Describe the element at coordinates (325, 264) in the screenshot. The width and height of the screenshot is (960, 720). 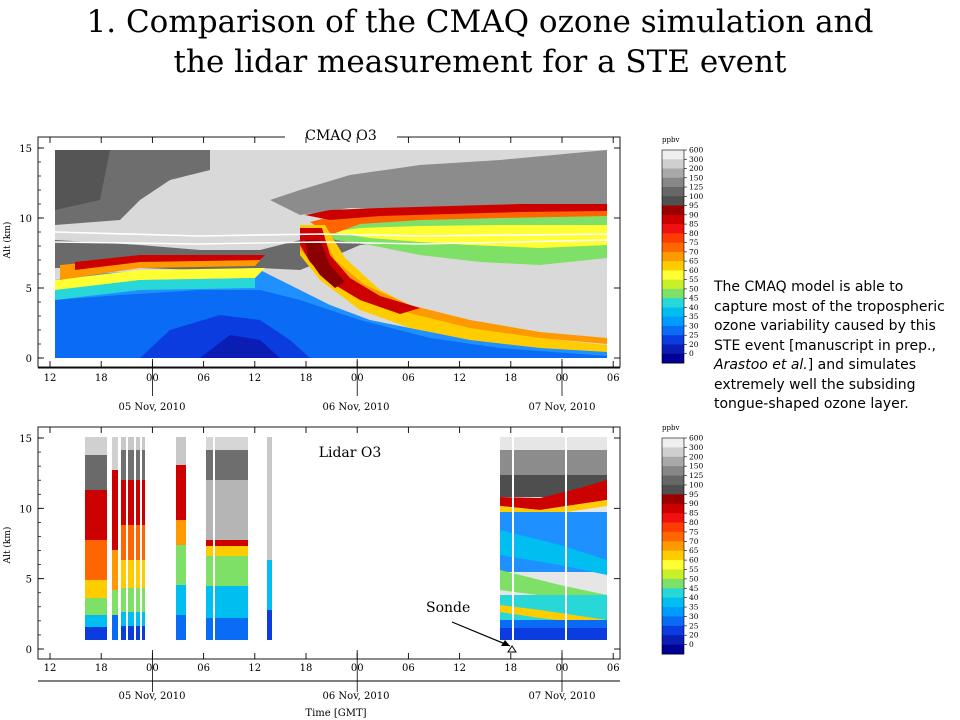
I see `cmaq-tongue-darkred` at that location.